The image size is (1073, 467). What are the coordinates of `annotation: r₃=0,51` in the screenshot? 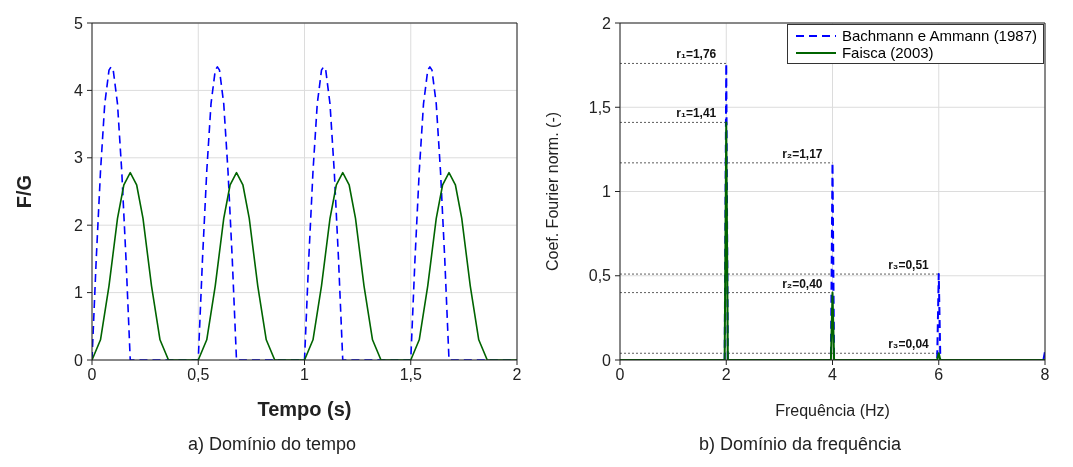 It's located at (909, 265).